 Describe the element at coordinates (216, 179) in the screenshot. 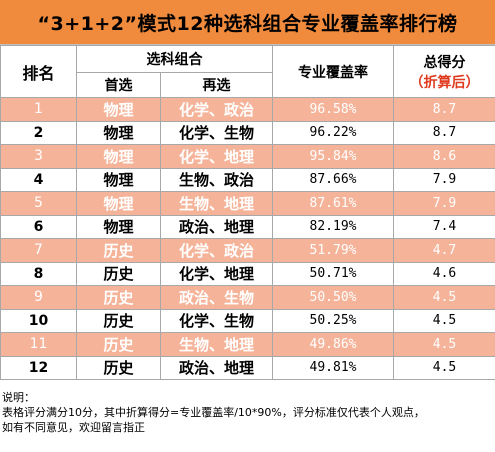

I see `second-subjects-cell: 生物、政治` at that location.